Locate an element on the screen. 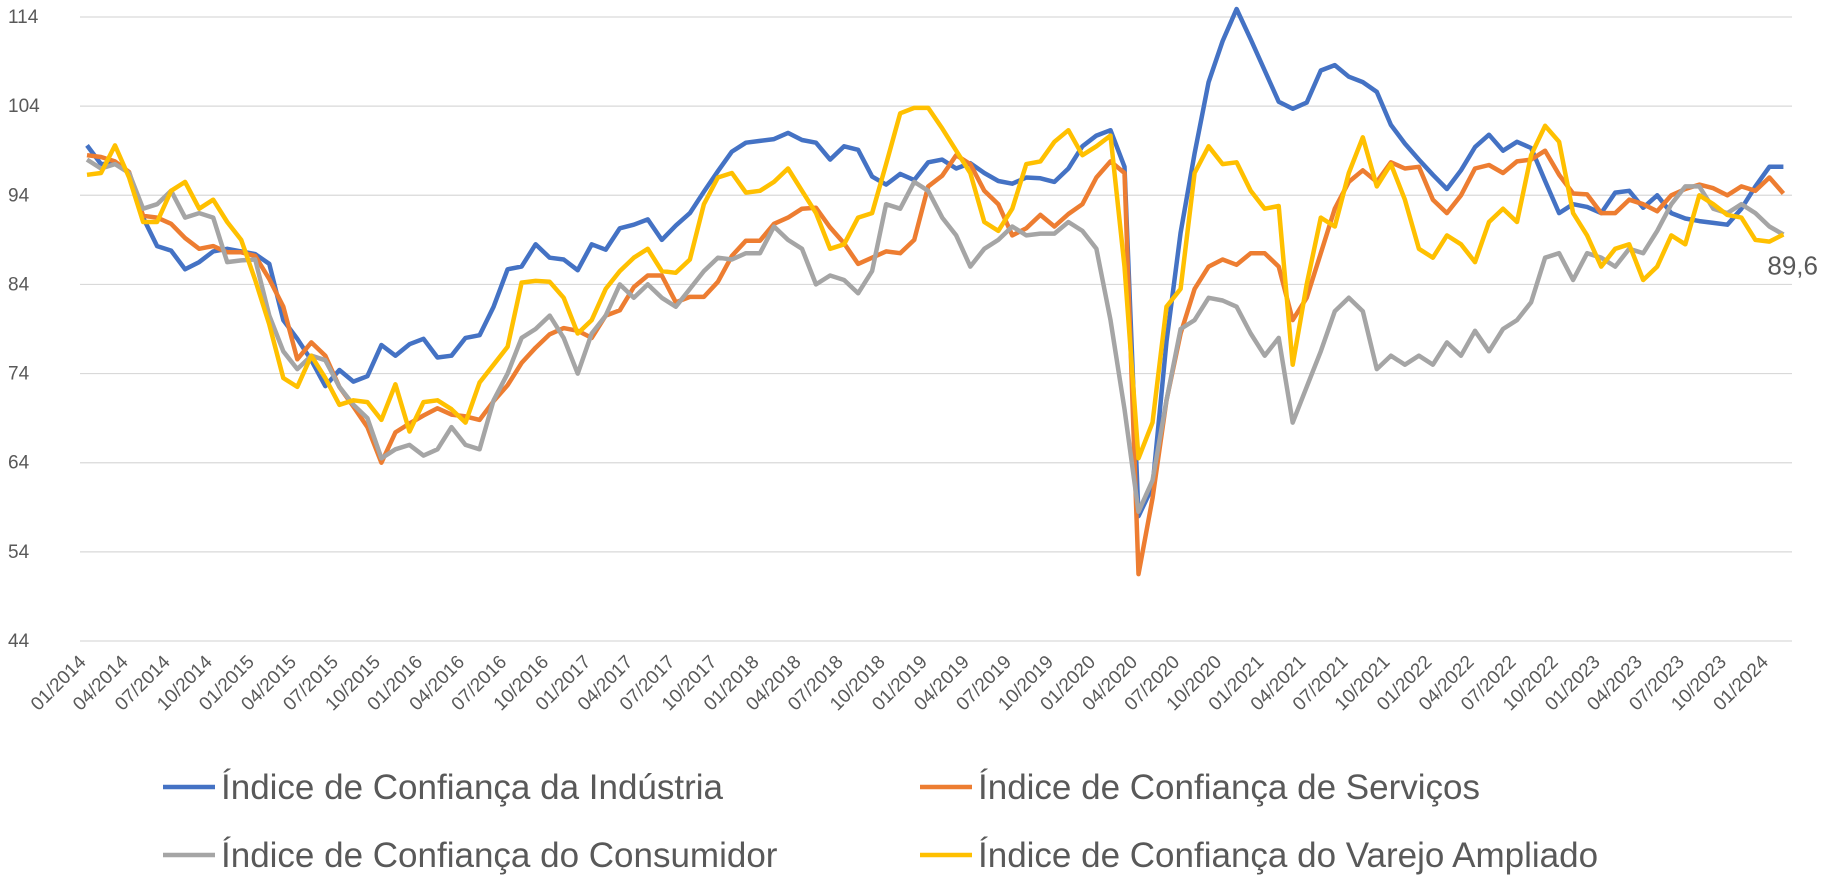  legend-label: Índice de Confiança da Indústria is located at coordinates (472, 787).